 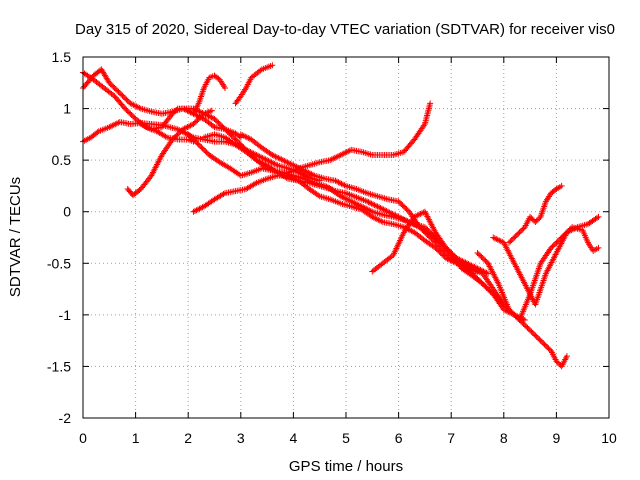 I want to click on x-tick-label: 2, so click(x=188, y=438).